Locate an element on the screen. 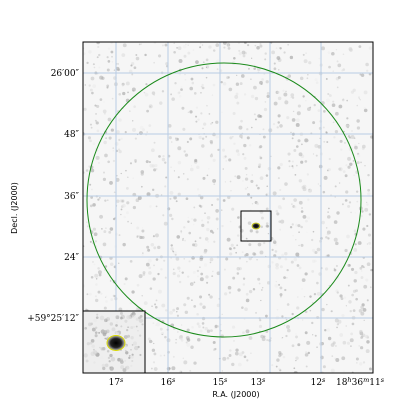 The height and width of the screenshot is (419, 415). x-tick-label-part: 18 is located at coordinates (342, 383).